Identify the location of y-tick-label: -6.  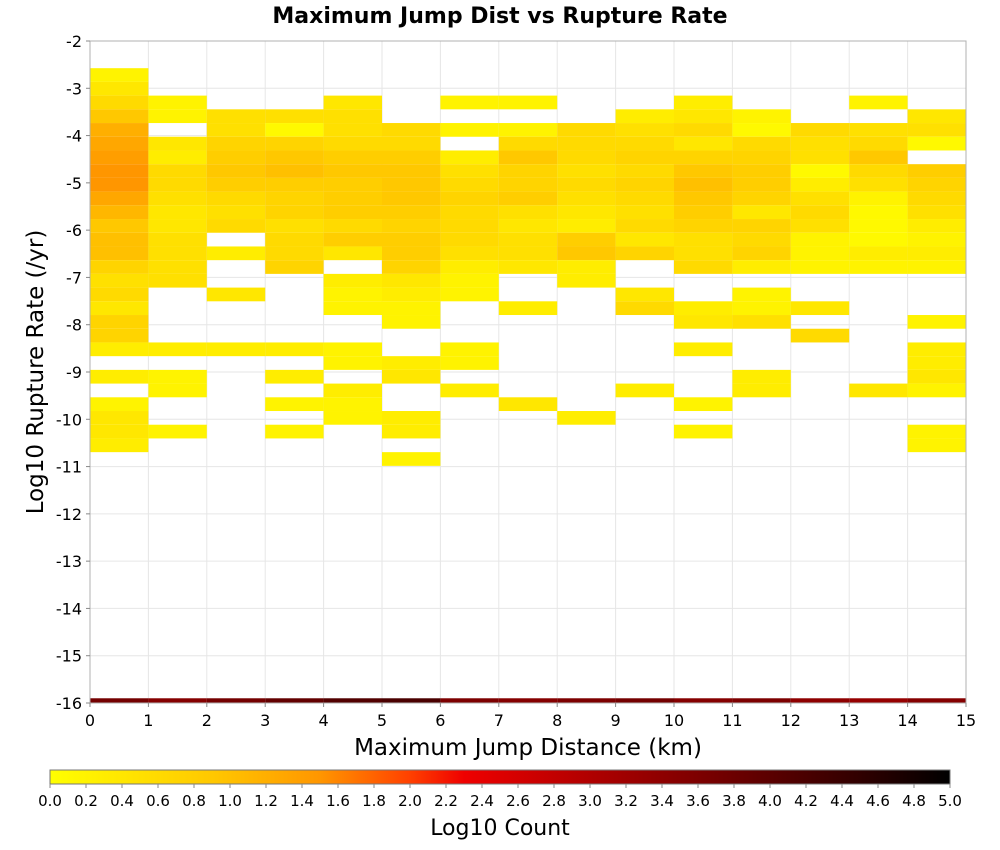
(74, 230).